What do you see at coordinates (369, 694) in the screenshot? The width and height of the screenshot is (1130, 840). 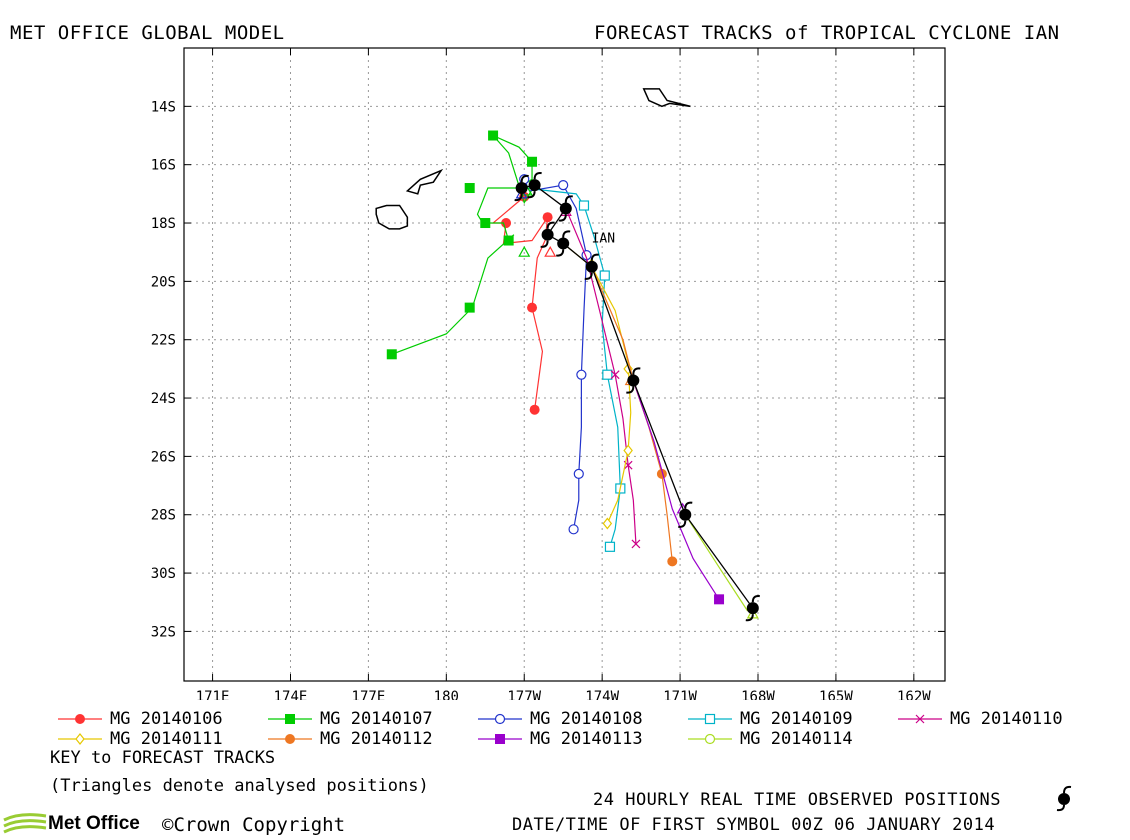 I see `x-tick-label: 177E` at bounding box center [369, 694].